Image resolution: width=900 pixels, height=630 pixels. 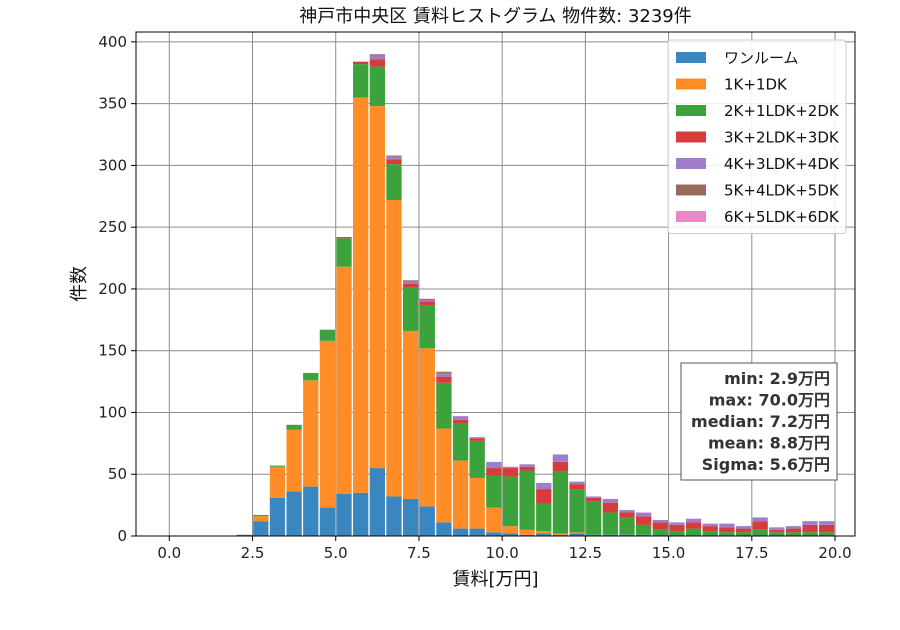 What do you see at coordinates (610, 523) in the screenshot?
I see `bar-s2-b22` at bounding box center [610, 523].